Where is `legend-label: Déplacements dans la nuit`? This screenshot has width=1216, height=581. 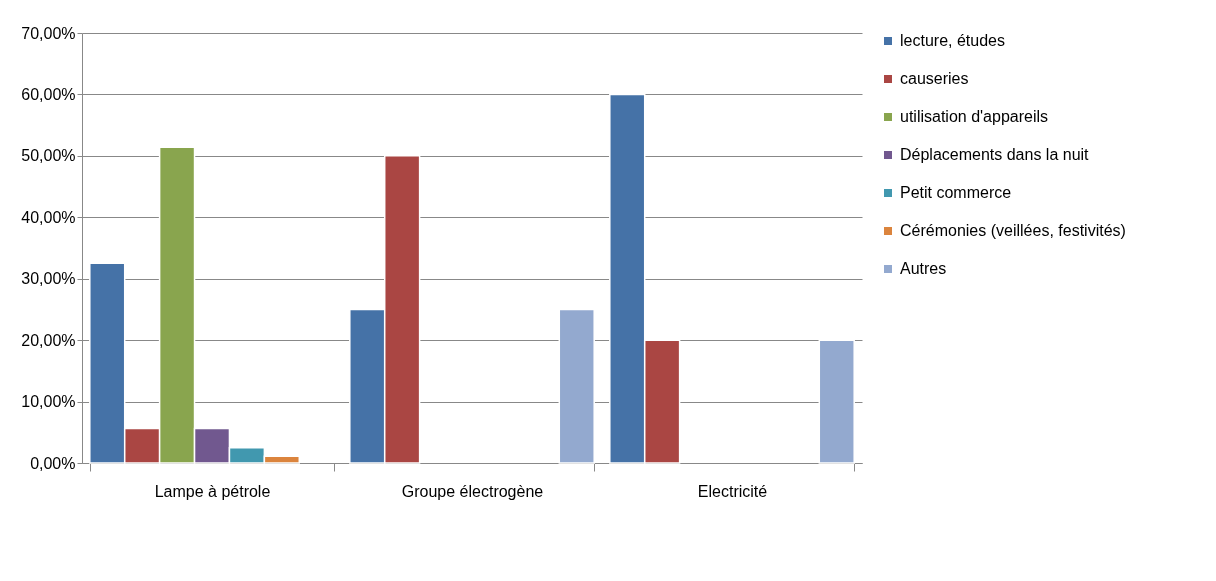
legend-label: Déplacements dans la nuit is located at coordinates (995, 154).